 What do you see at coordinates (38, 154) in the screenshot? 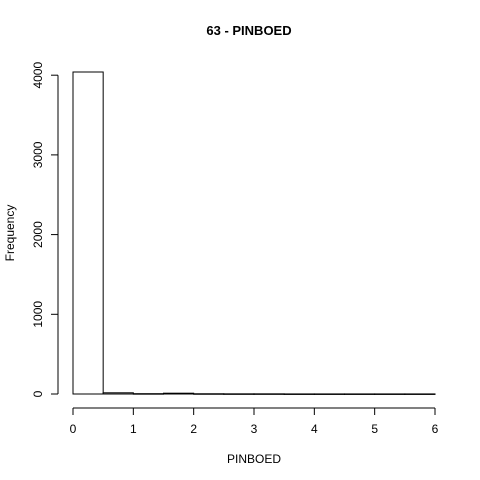
I see `y-tick-label-3: 3000` at bounding box center [38, 154].